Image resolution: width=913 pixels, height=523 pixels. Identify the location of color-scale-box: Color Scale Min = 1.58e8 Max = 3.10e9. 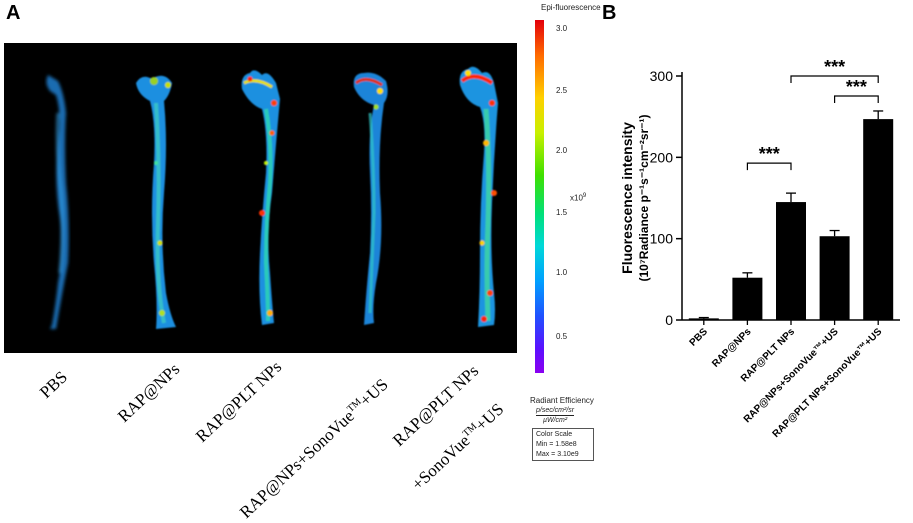
(563, 444).